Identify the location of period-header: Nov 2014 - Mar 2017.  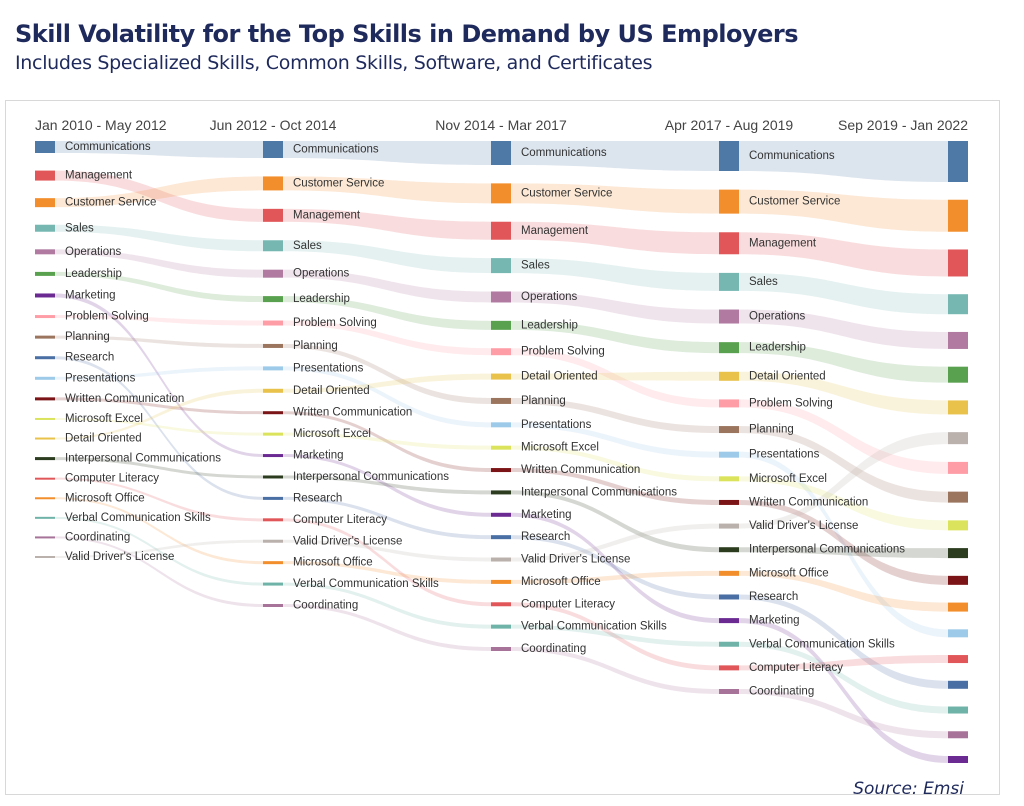
(501, 125).